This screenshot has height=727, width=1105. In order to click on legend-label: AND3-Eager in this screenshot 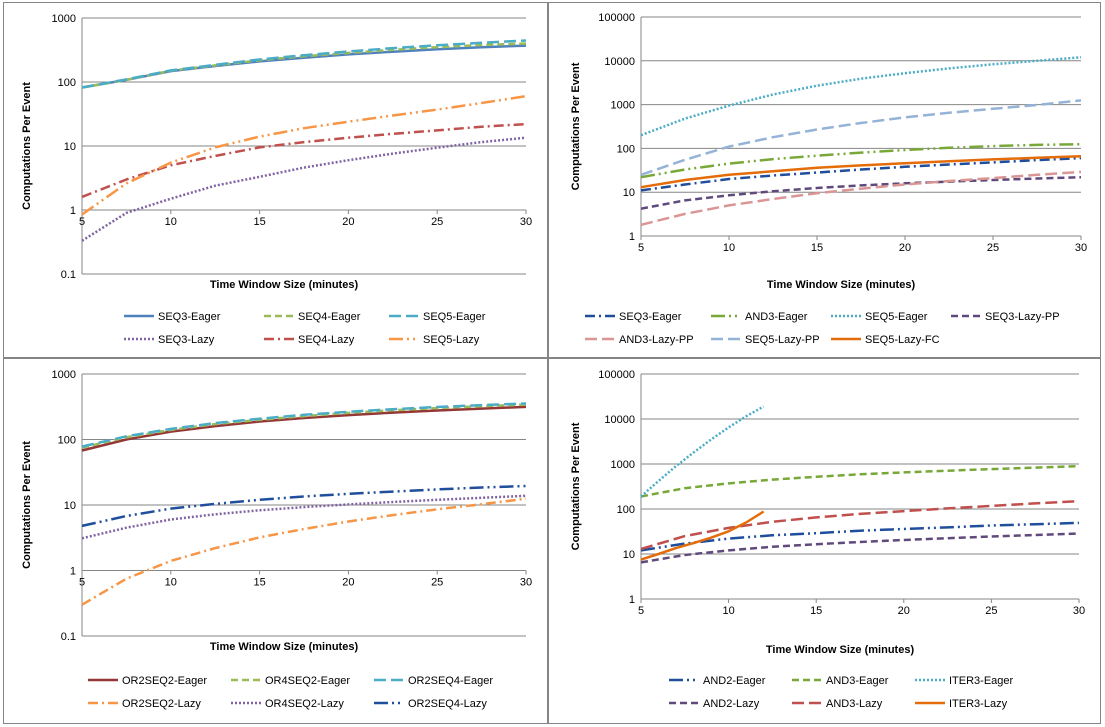, I will do `click(776, 317)`.